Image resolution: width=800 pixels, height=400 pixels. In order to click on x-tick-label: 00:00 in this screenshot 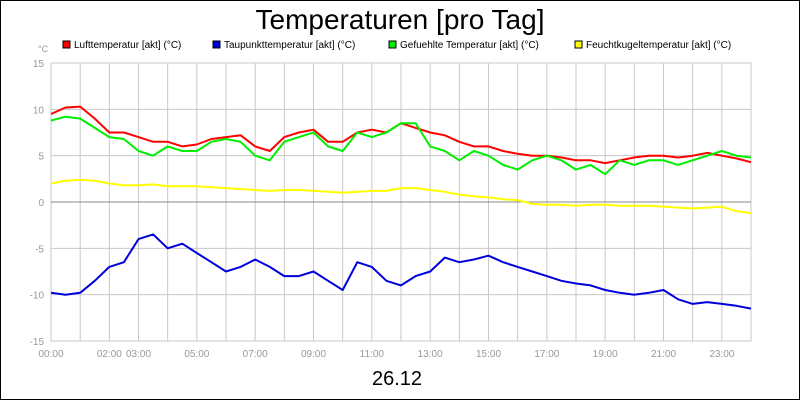, I will do `click(50, 354)`.